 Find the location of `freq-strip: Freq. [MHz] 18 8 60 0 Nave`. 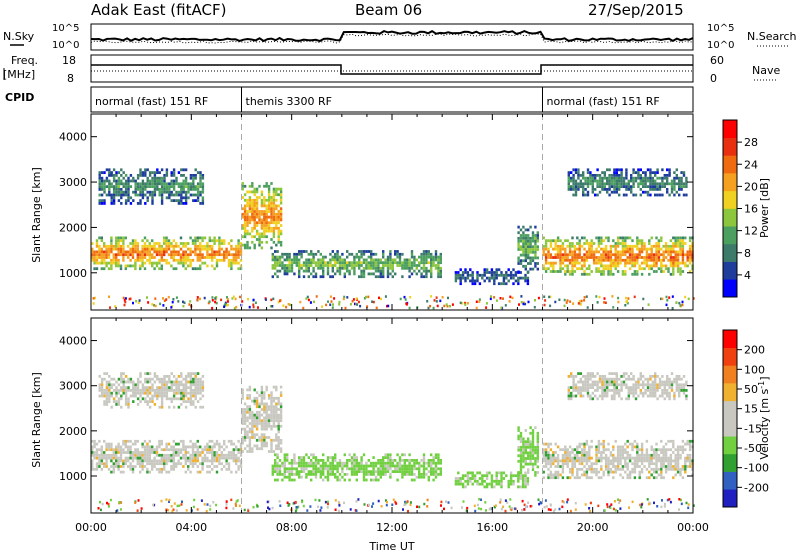

freq-strip: Freq. [MHz] 18 8 60 0 Nave is located at coordinates (391, 69).